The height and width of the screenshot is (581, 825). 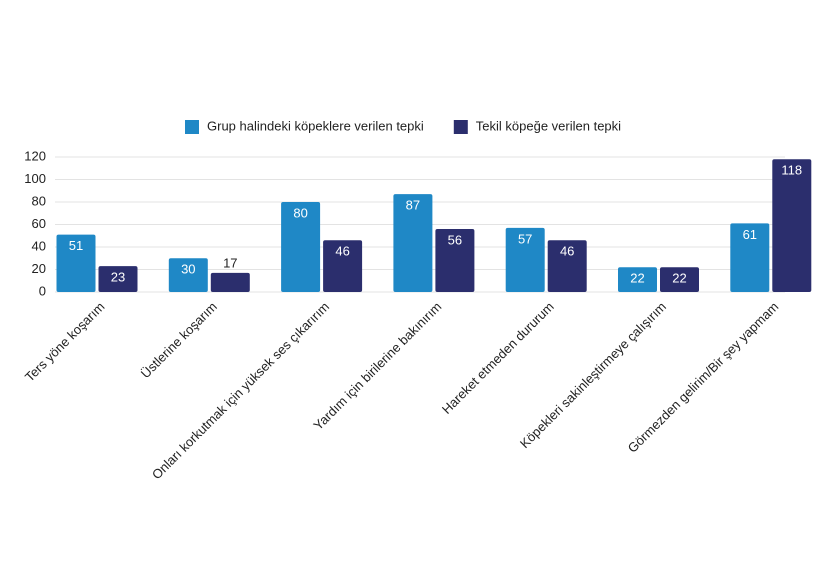 I want to click on value-label: 87, so click(x=413, y=205).